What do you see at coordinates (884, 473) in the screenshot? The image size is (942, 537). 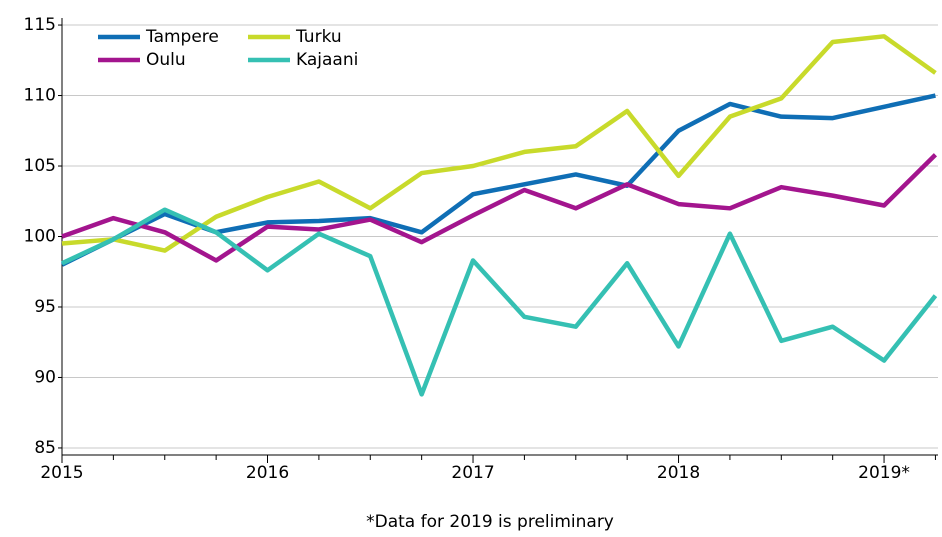 I see `x-tick-label: 2019*` at bounding box center [884, 473].